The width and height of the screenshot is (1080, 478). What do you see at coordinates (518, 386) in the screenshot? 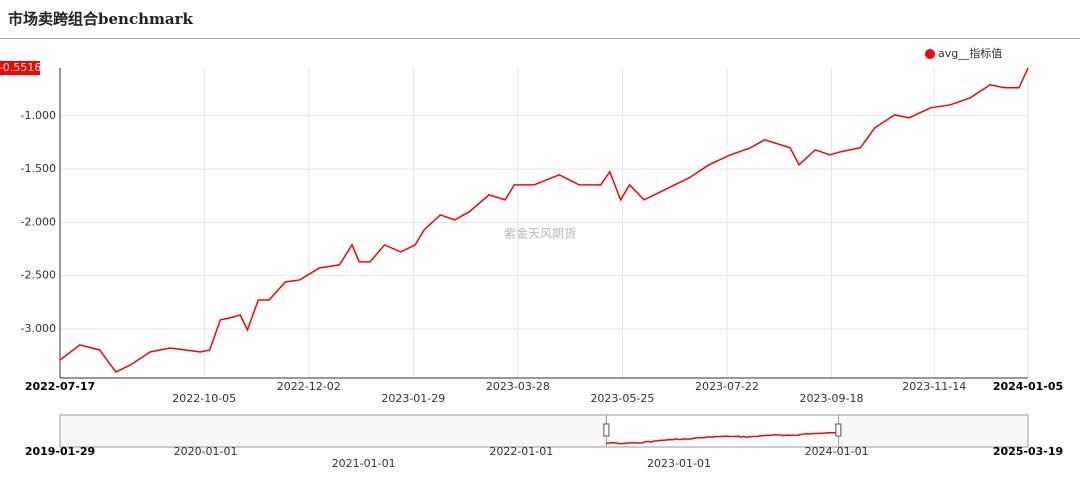
I see `x-tick-label: 2023-03-28` at bounding box center [518, 386].